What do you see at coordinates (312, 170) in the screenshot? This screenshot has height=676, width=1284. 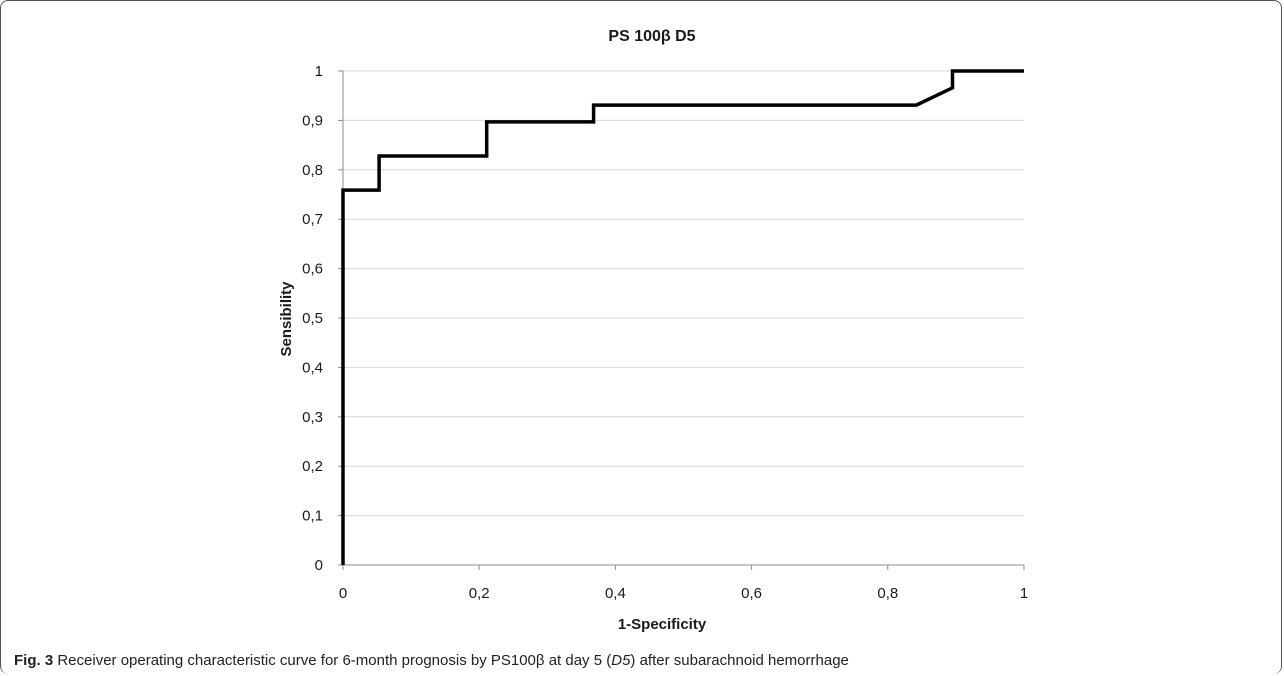 I see `y-tick-label: 0,8` at bounding box center [312, 170].